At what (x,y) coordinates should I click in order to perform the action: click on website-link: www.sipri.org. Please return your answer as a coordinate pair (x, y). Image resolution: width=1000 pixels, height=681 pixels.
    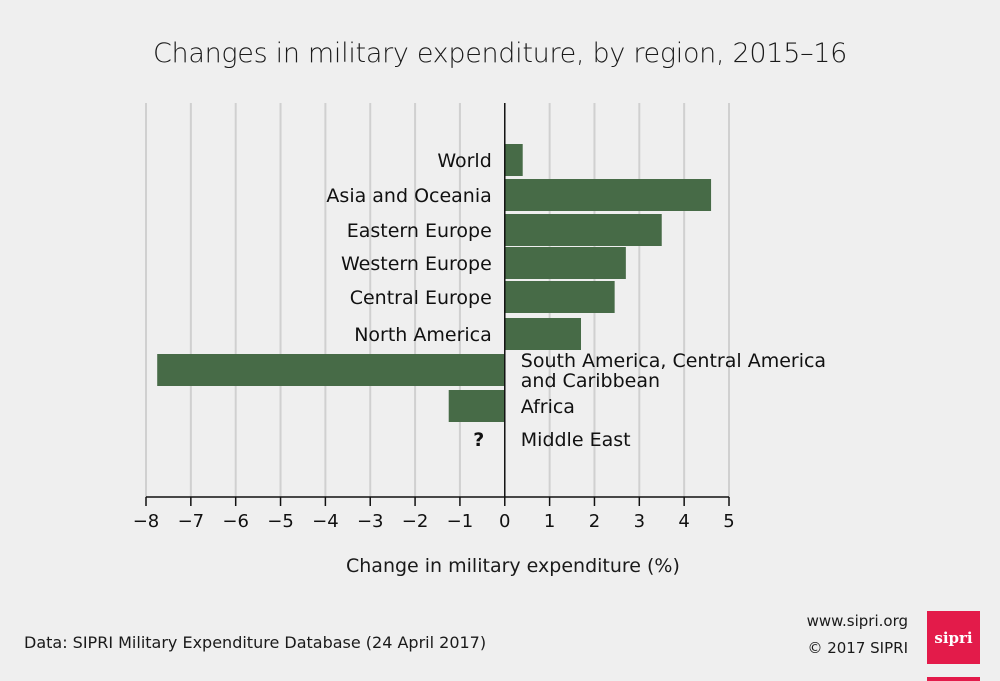
    Looking at the image, I should click on (857, 621).